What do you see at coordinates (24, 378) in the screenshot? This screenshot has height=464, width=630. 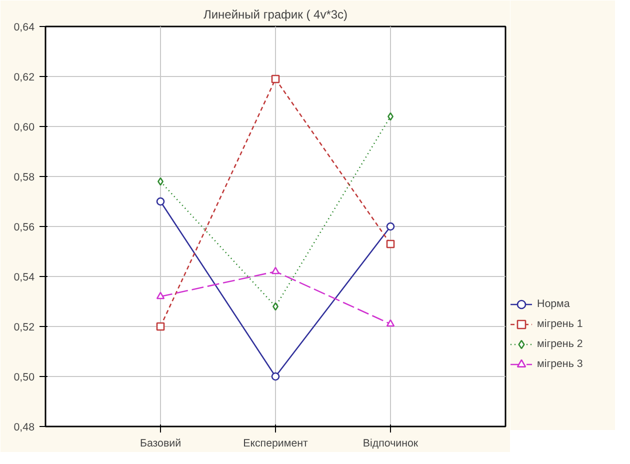 I see `y-tick-label: 0,50` at bounding box center [24, 378].